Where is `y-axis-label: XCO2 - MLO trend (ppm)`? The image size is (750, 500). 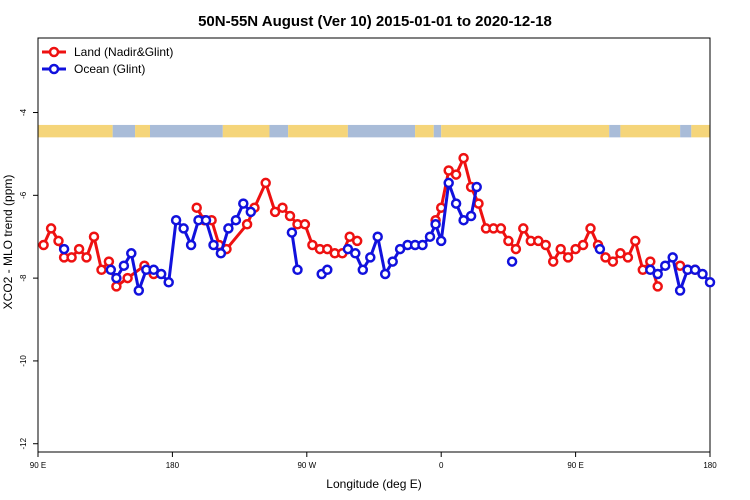
y-axis-label: XCO2 - MLO trend (ppm) is located at coordinates (8, 242).